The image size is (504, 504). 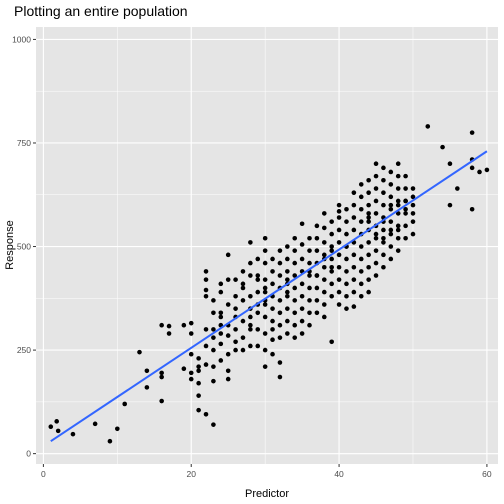 What do you see at coordinates (267, 494) in the screenshot?
I see `x-axis-title: Predictor` at bounding box center [267, 494].